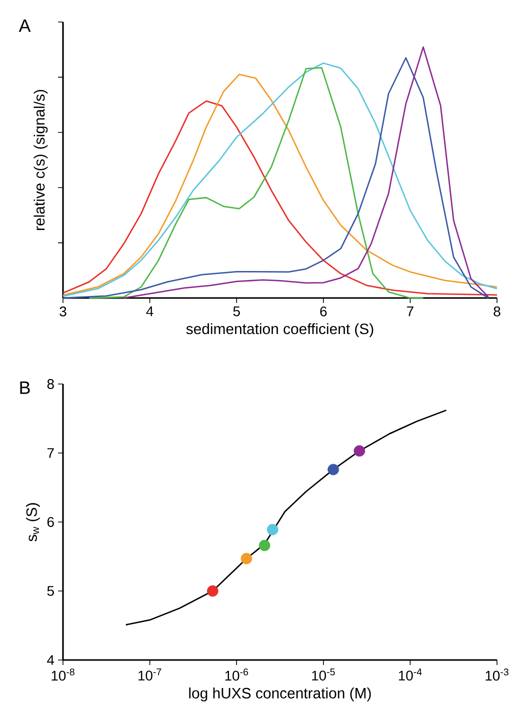 The width and height of the screenshot is (516, 719). I want to click on x-tick-label: 5, so click(236, 311).